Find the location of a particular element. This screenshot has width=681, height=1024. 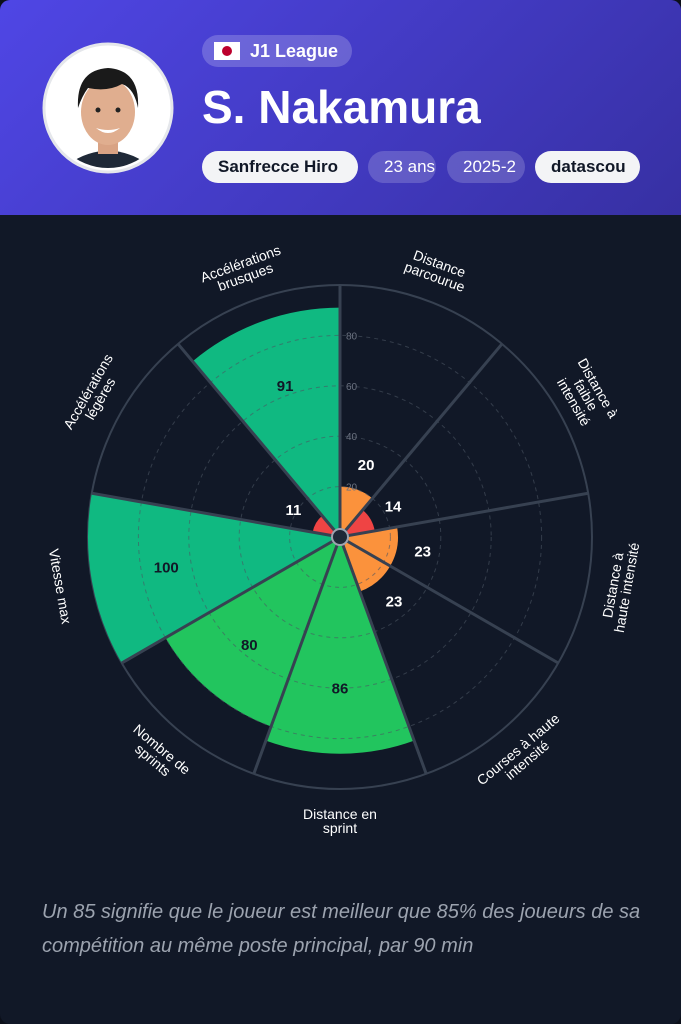

center-dot is located at coordinates (340, 537).